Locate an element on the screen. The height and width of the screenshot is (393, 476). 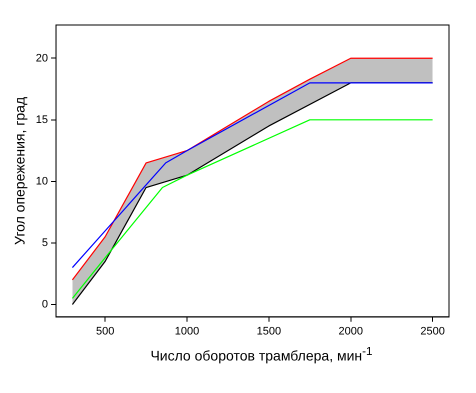
y-tick-label: 15 is located at coordinates (42, 120).